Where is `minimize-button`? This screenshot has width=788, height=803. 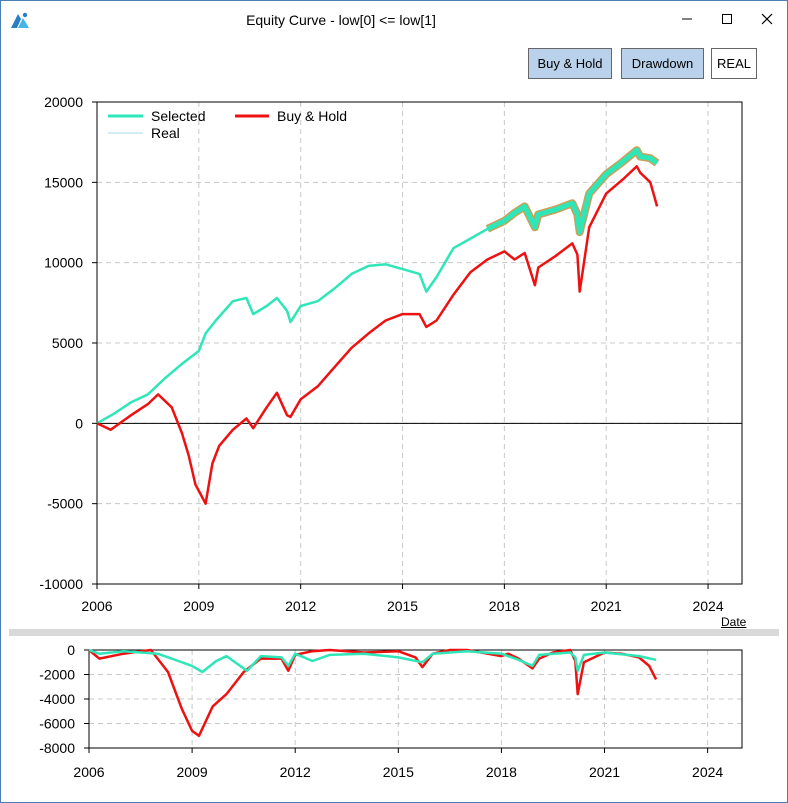
minimize-button is located at coordinates (687, 19).